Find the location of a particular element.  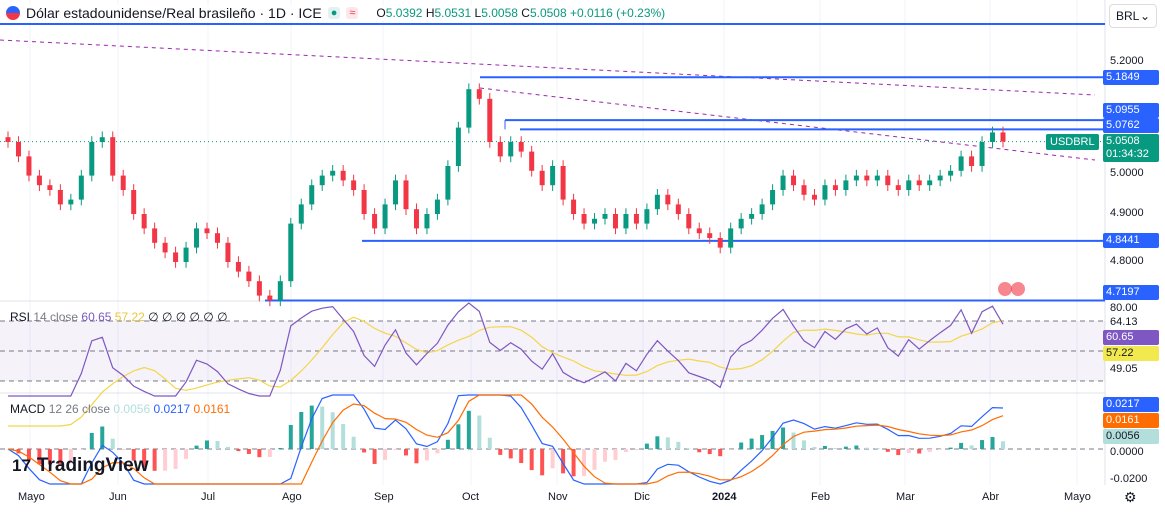

date-tick: Jun is located at coordinates (118, 497).